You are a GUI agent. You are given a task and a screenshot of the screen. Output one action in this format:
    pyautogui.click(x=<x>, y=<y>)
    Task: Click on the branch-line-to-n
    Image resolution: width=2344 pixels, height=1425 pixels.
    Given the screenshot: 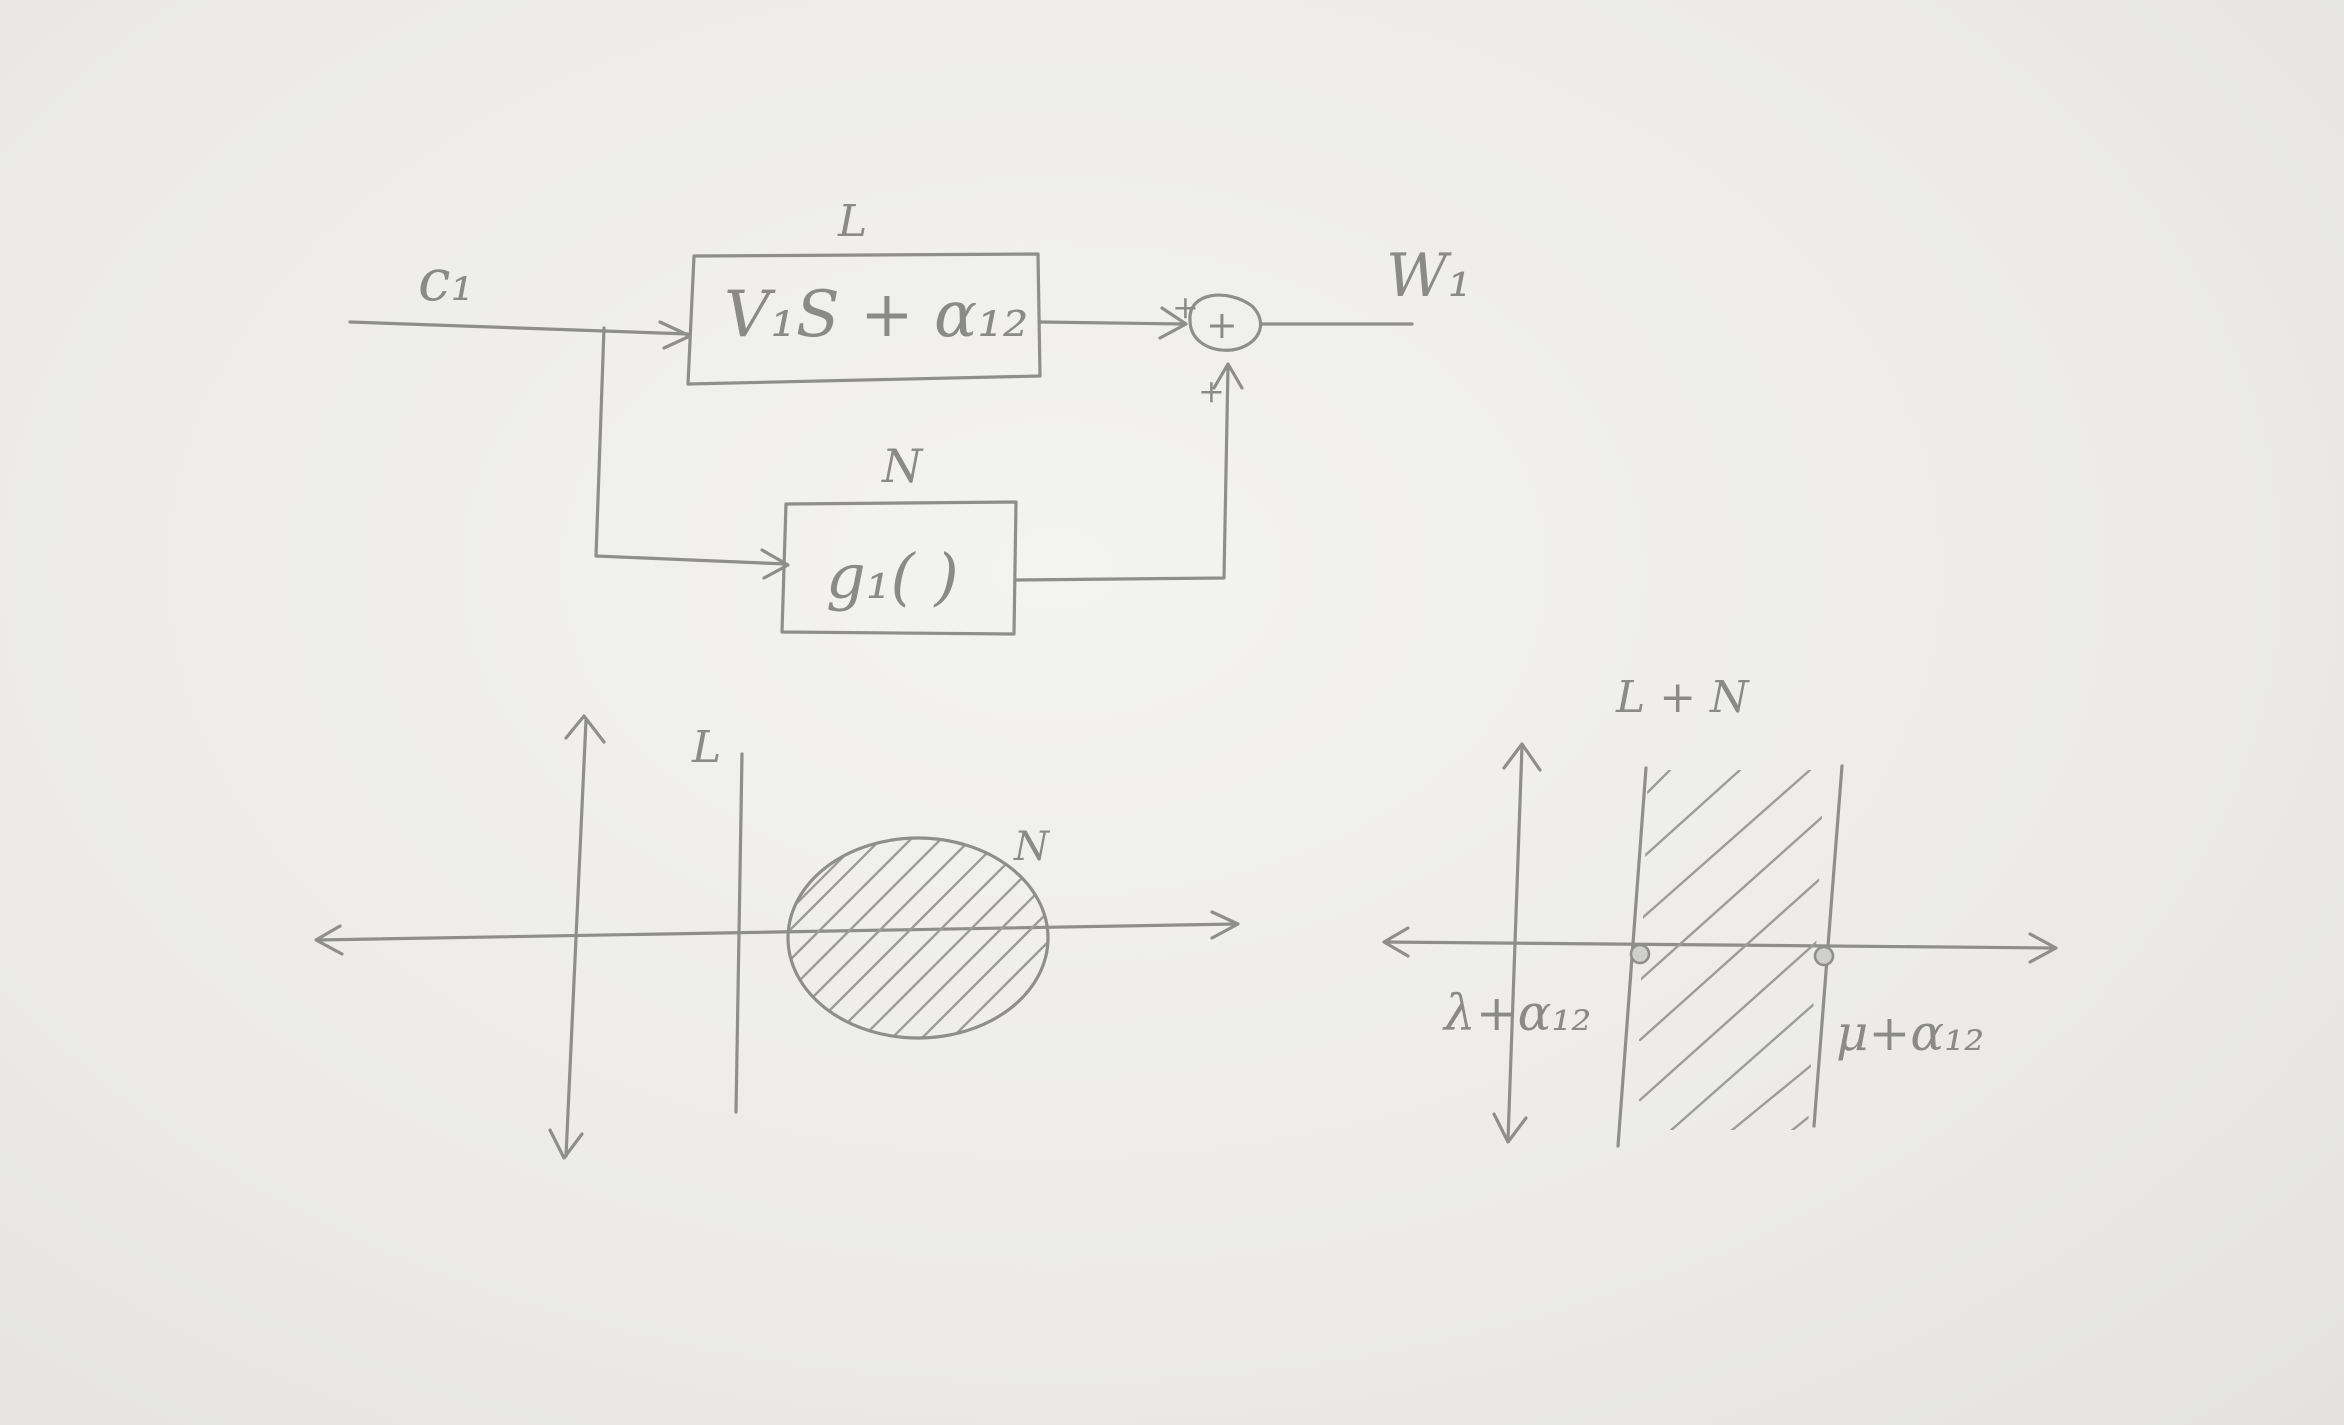 What is the action you would take?
    pyautogui.click(x=691, y=446)
    